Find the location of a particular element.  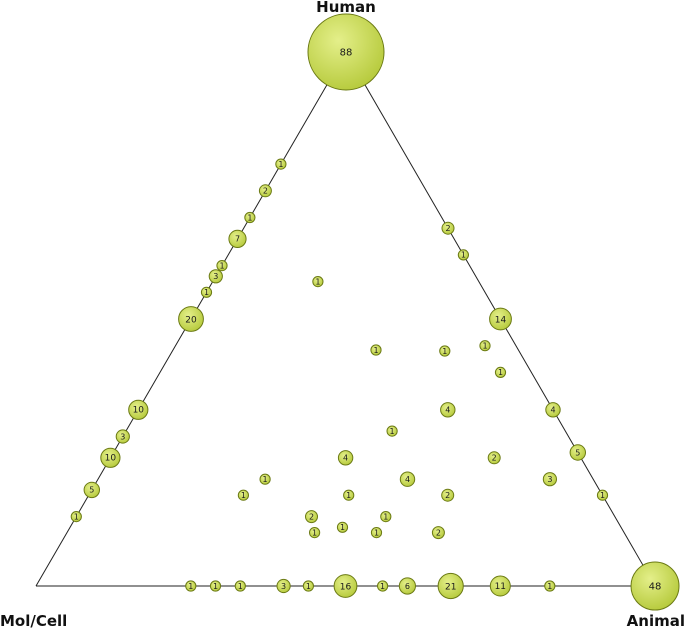

bubble-count-label: 14 is located at coordinates (501, 321).